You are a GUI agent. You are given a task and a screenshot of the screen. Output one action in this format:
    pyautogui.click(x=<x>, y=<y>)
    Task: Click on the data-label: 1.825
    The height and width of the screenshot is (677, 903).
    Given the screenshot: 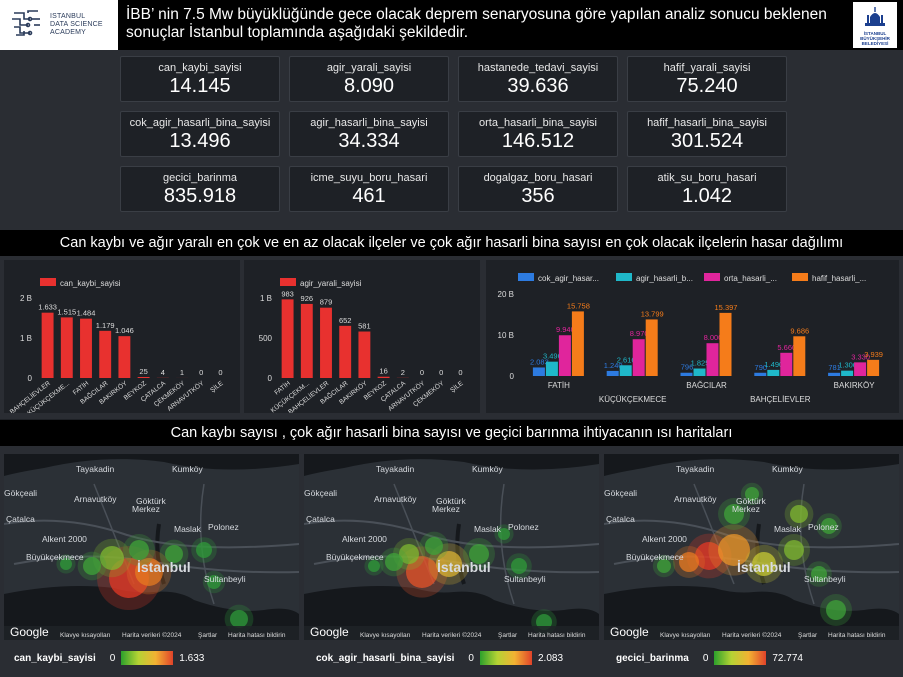 What is the action you would take?
    pyautogui.click(x=700, y=363)
    